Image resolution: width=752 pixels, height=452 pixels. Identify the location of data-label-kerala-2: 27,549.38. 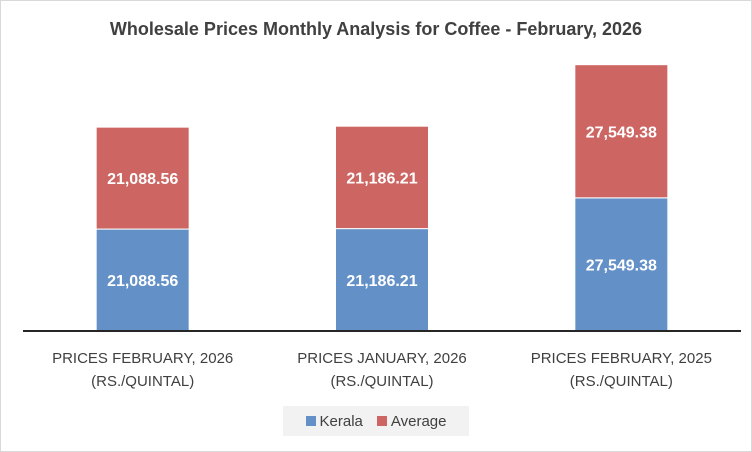
(621, 265).